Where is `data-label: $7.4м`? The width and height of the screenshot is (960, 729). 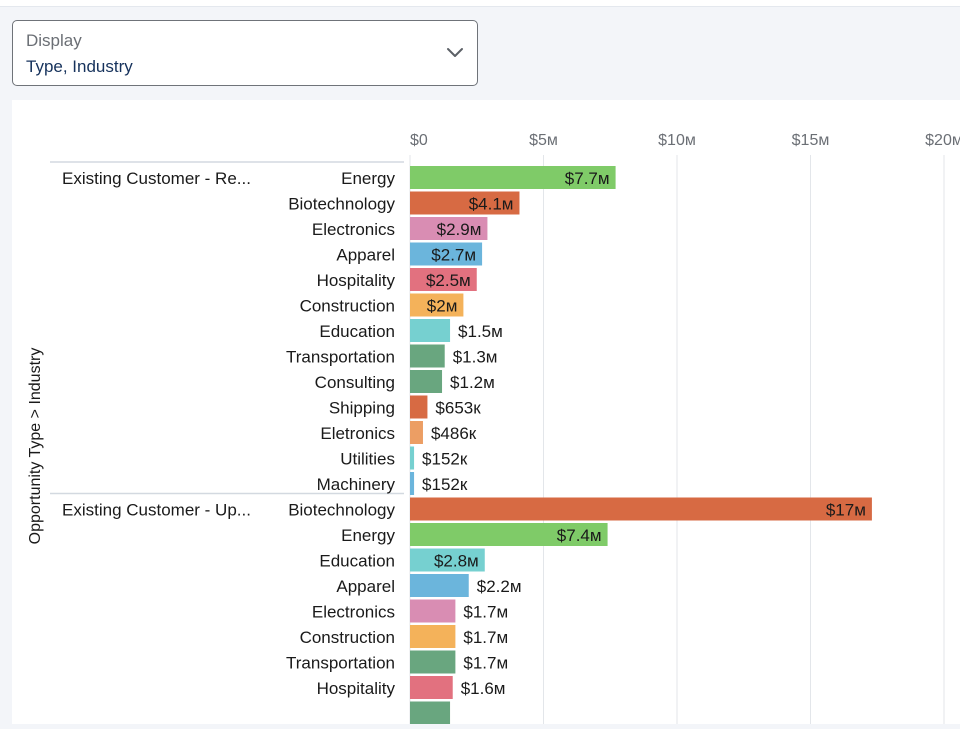
data-label: $7.4м is located at coordinates (579, 535).